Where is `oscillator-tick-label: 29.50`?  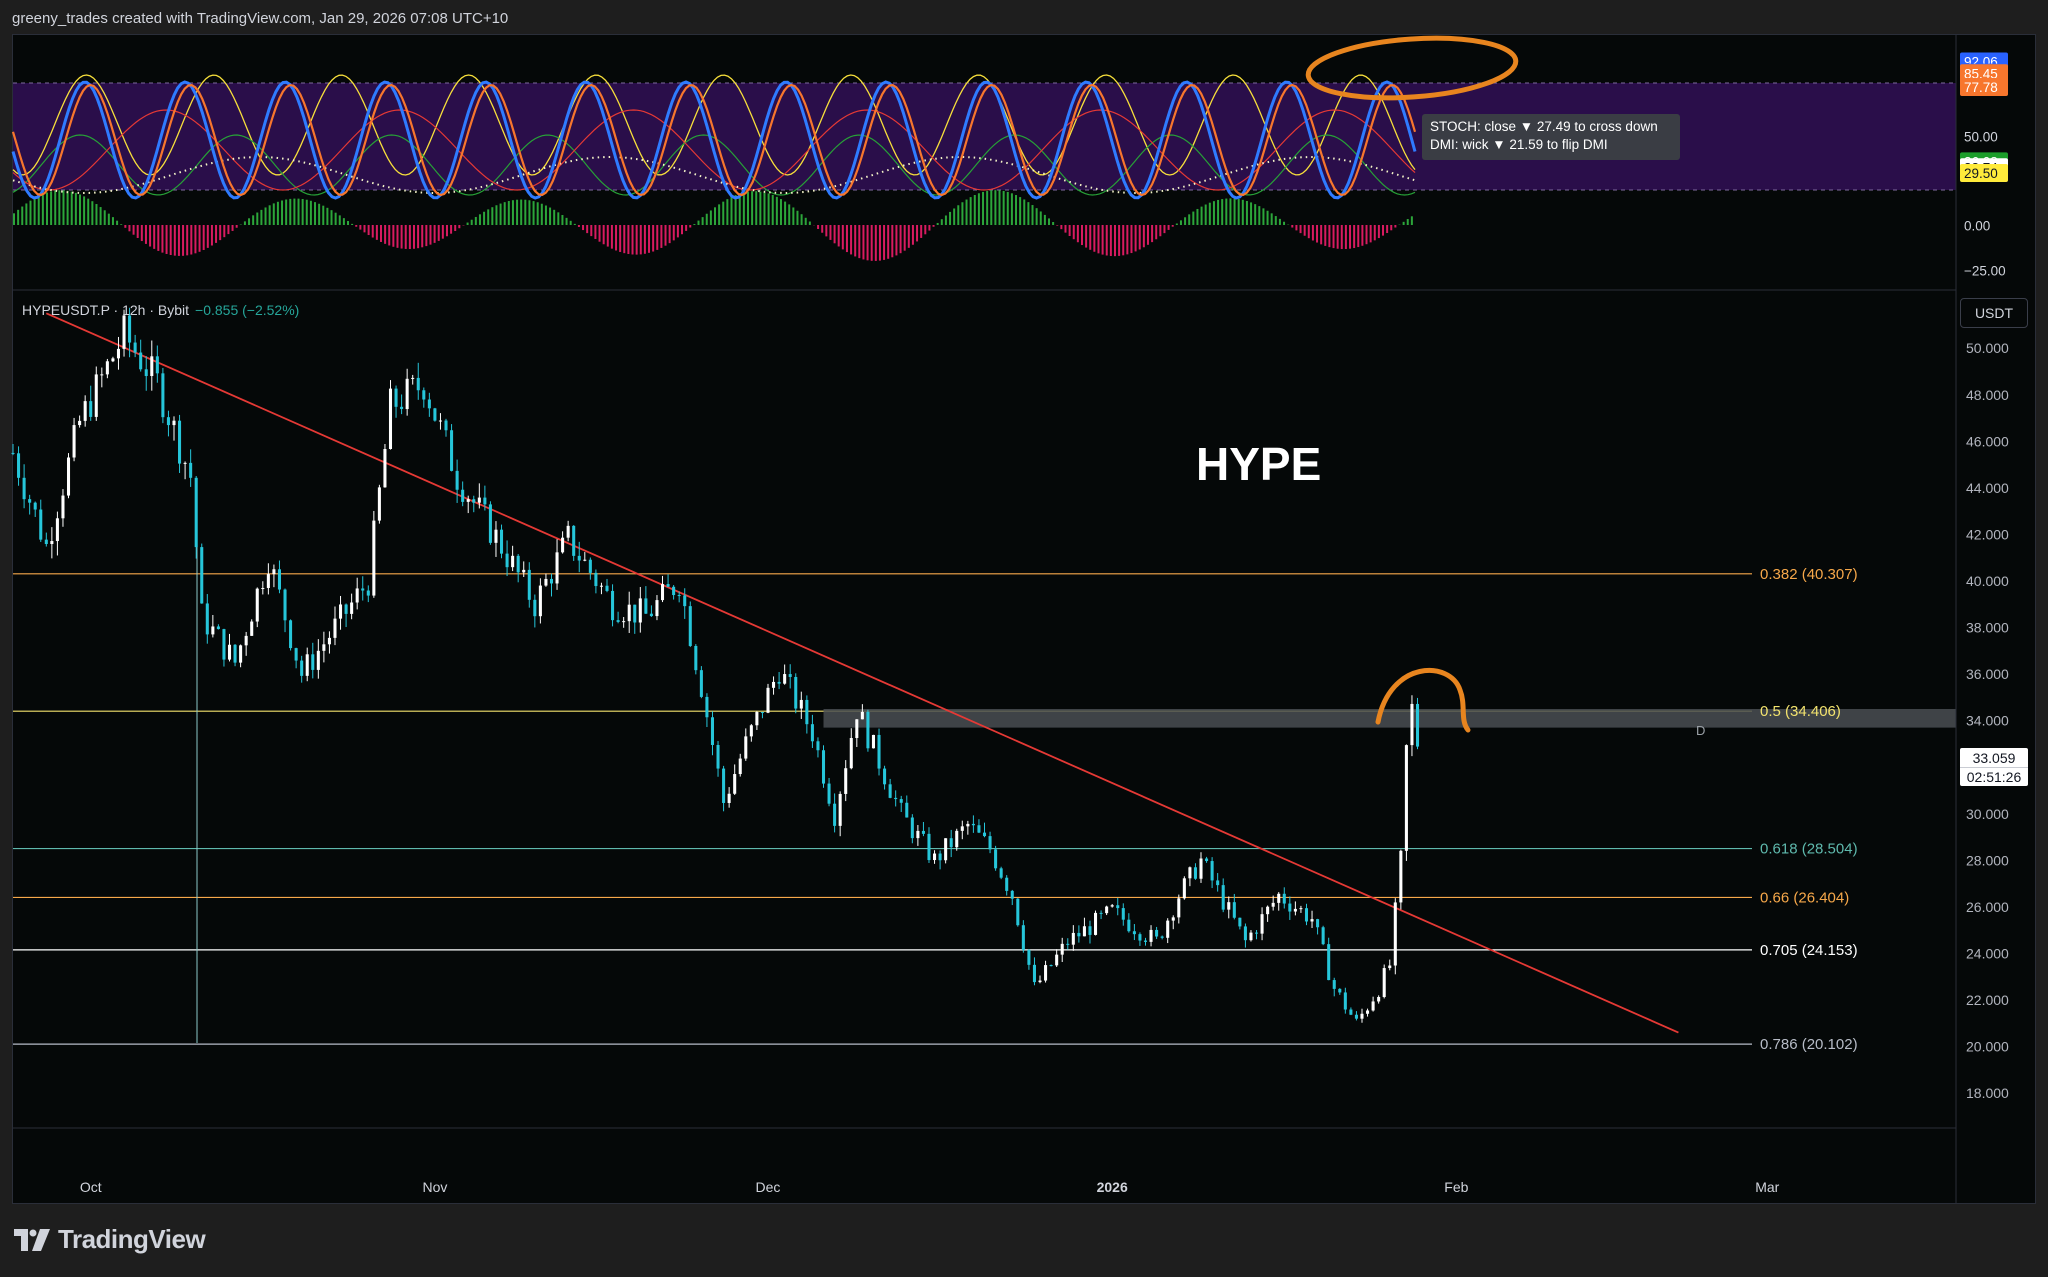
oscillator-tick-label: 29.50 is located at coordinates (1981, 173).